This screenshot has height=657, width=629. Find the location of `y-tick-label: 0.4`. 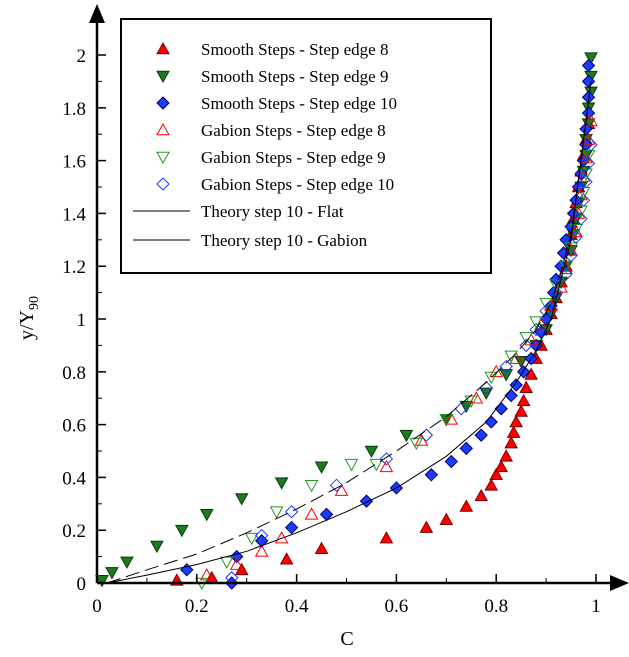

y-tick-label: 0.4 is located at coordinates (74, 478).